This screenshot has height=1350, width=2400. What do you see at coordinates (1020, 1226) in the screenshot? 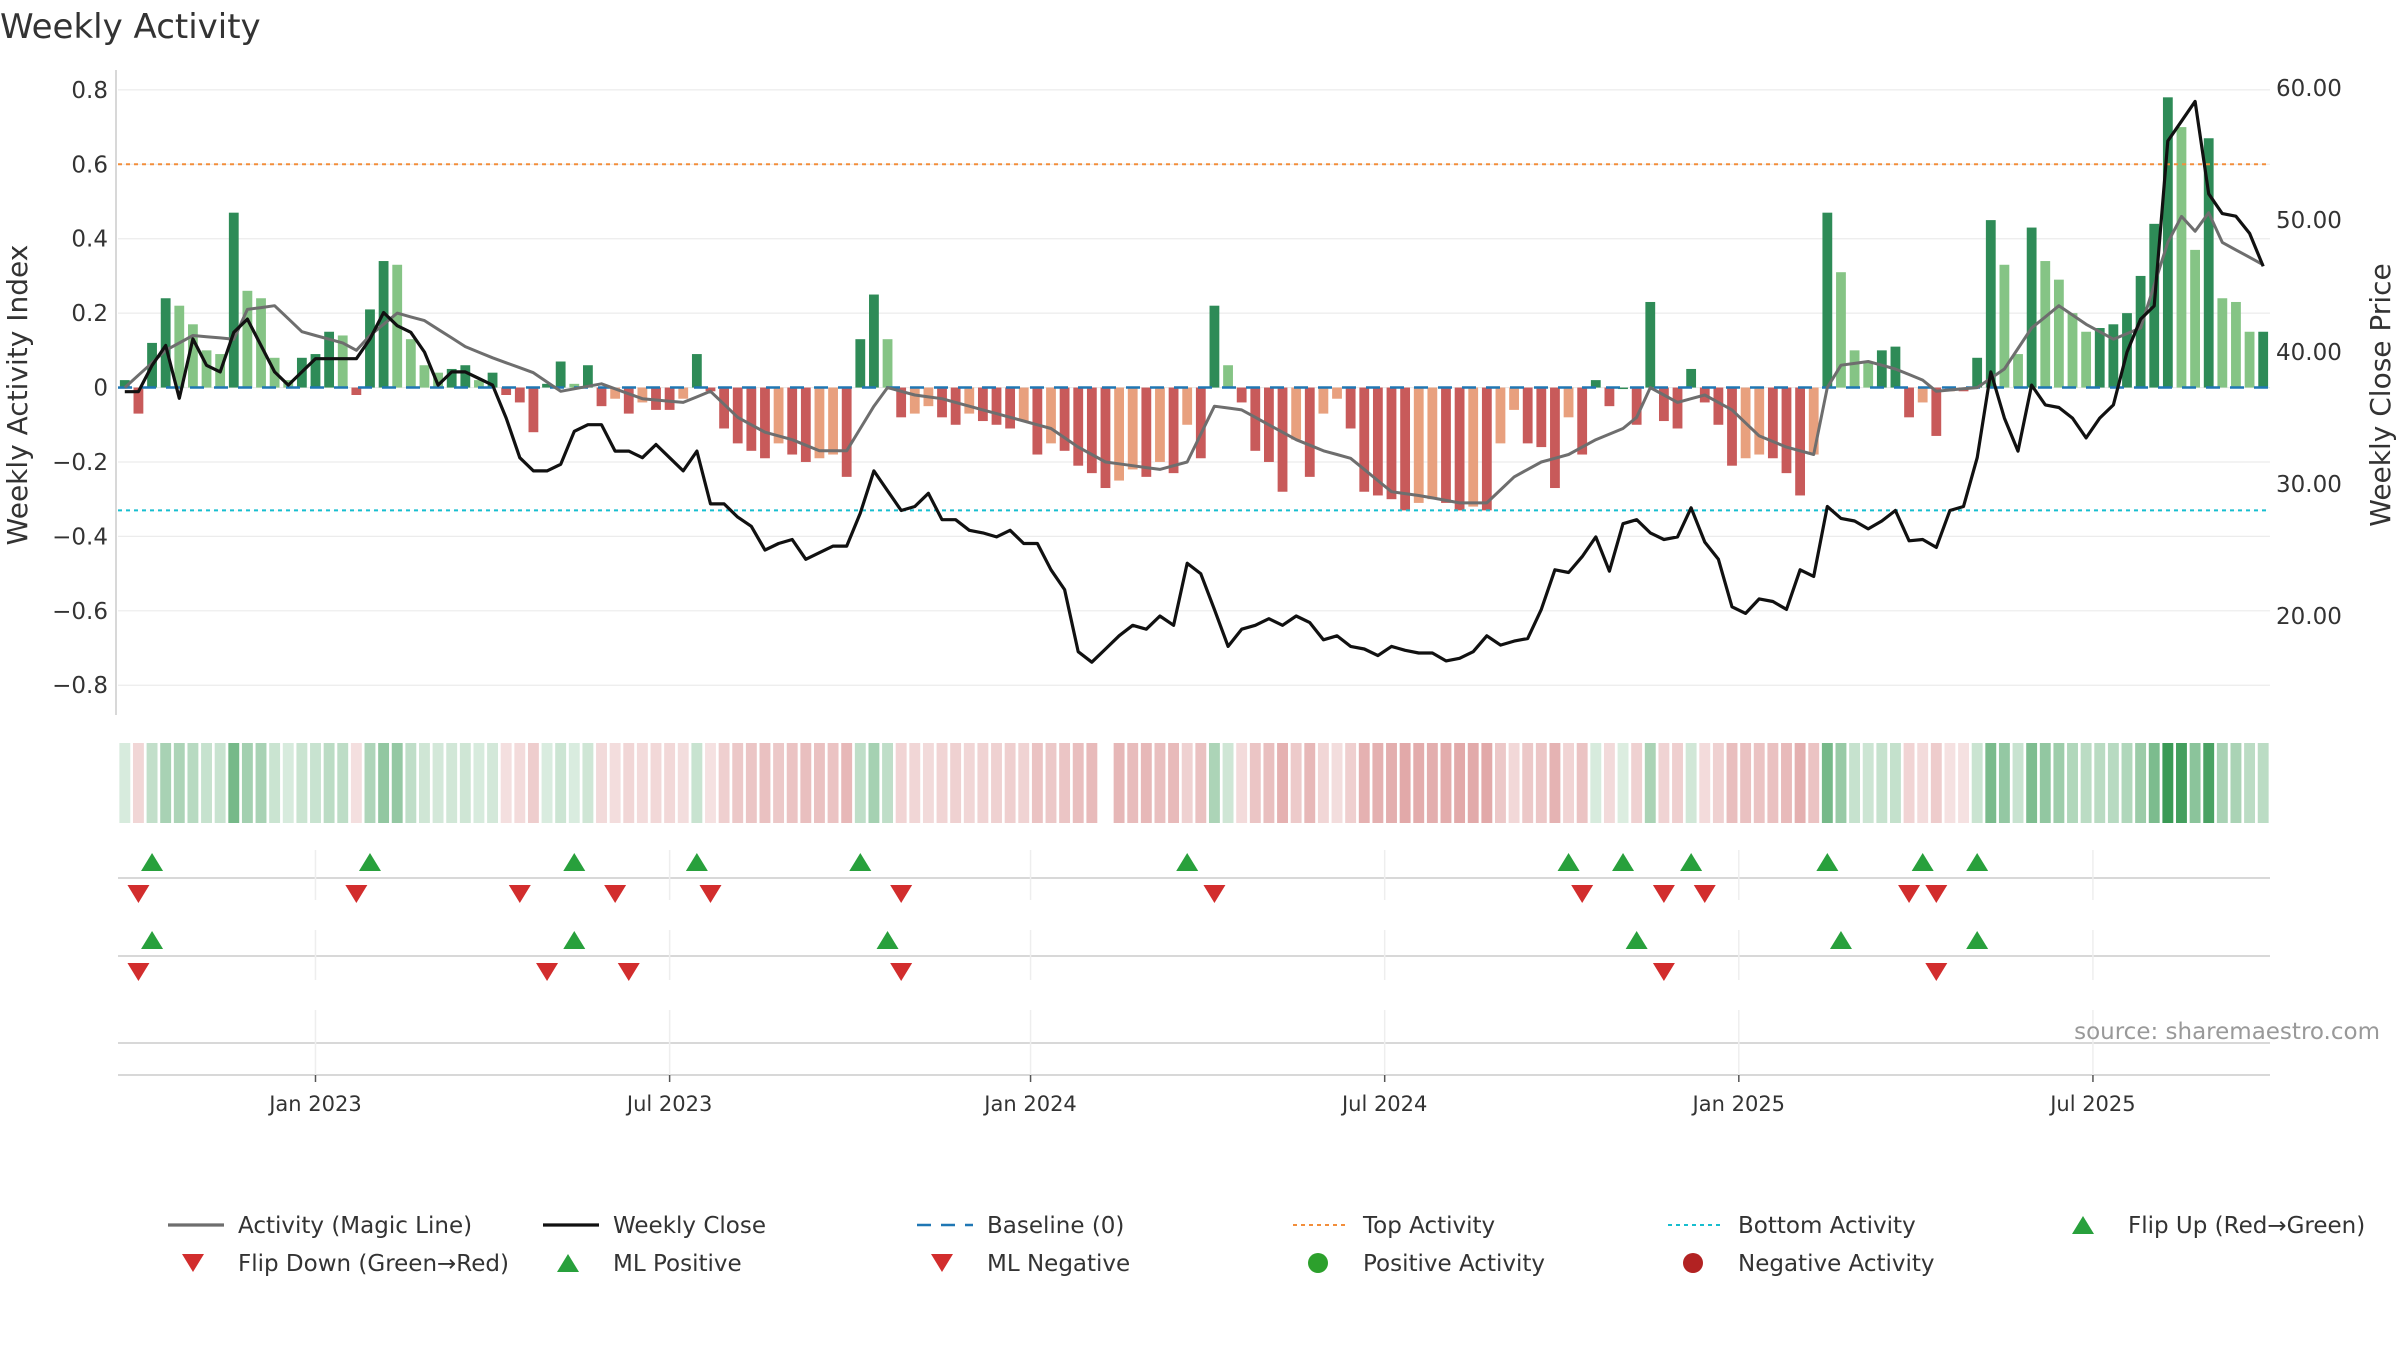
I see `legend-item: Baseline (0)` at bounding box center [1020, 1226].